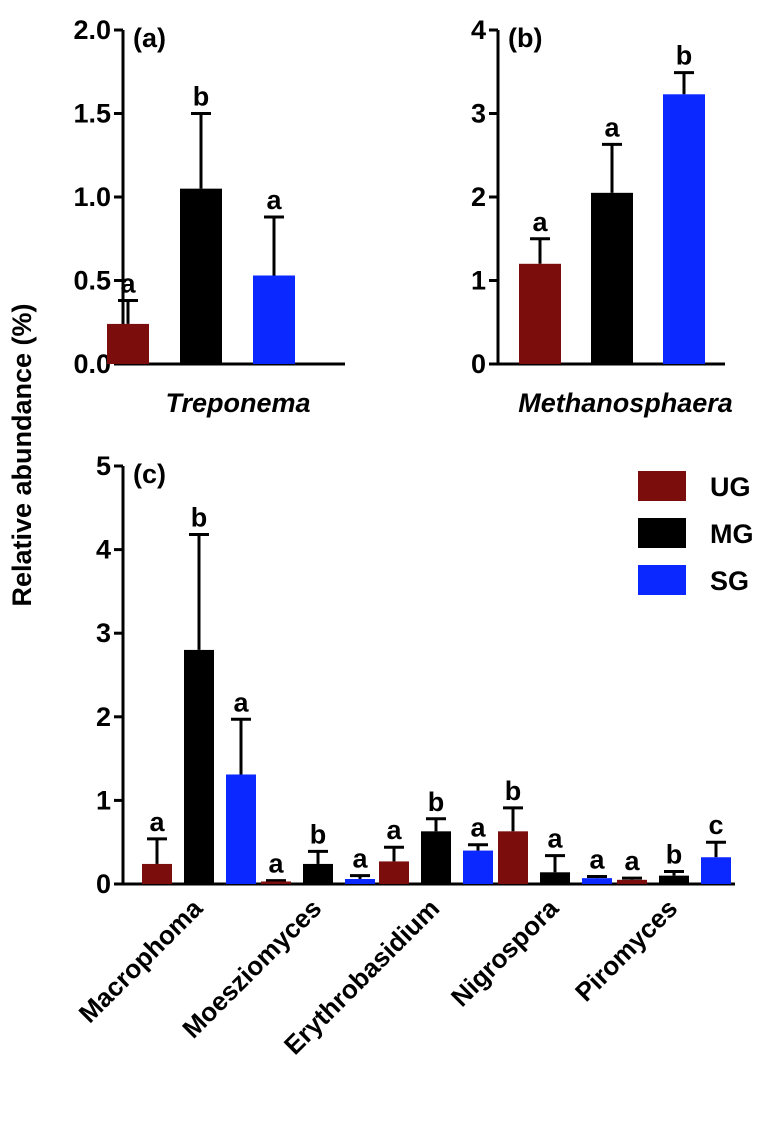 This screenshot has width=768, height=1122. What do you see at coordinates (276, 882) in the screenshot?
I see `bar-ug-moesziomyces` at bounding box center [276, 882].